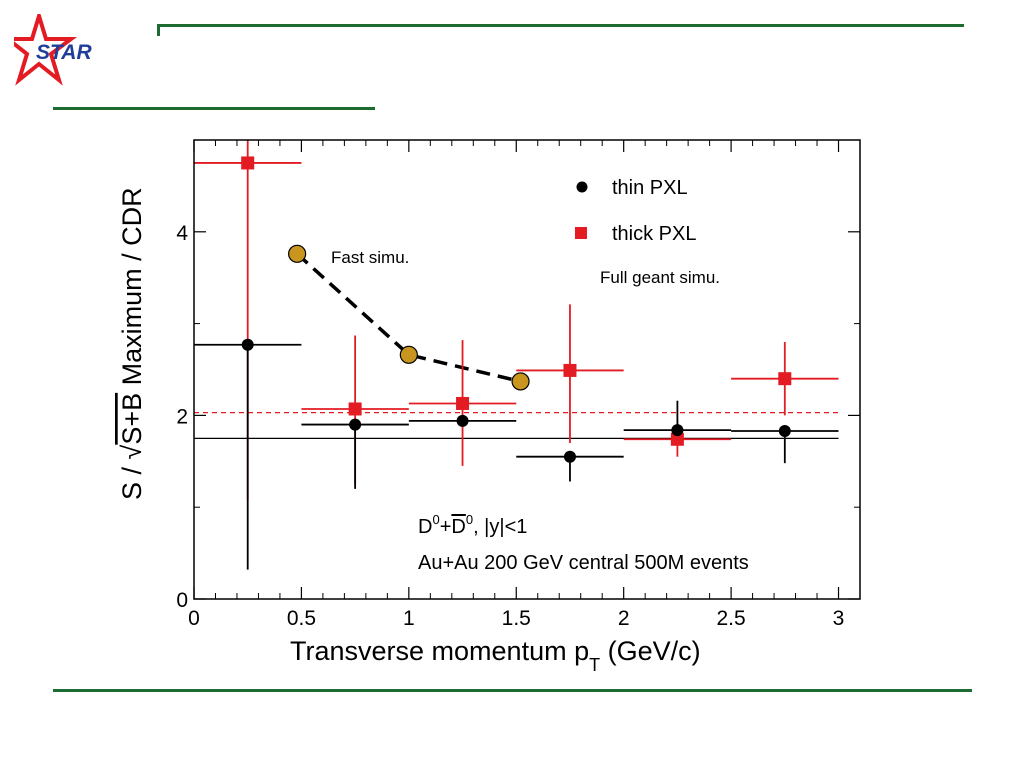  I want to click on channel-plus: +, so click(446, 527).